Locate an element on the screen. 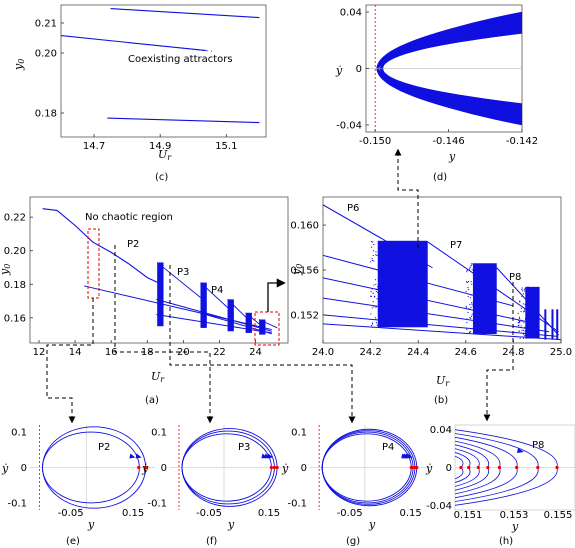 This screenshot has width=575, height=548. panel-c-annotation: Coexisting attractors is located at coordinates (180, 59).